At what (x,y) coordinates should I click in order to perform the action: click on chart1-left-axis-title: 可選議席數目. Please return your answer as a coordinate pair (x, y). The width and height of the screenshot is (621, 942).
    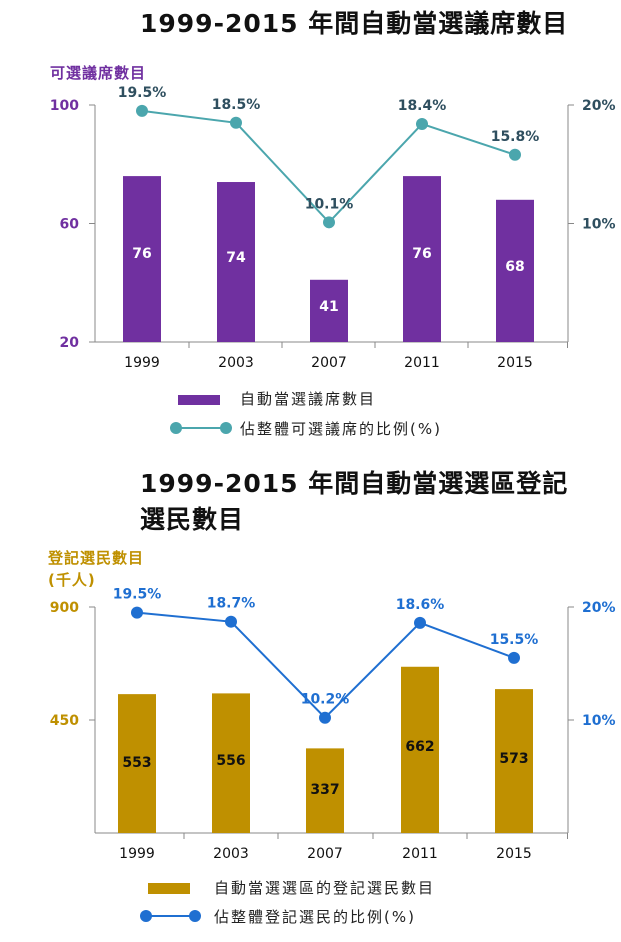
    Looking at the image, I should click on (98, 73).